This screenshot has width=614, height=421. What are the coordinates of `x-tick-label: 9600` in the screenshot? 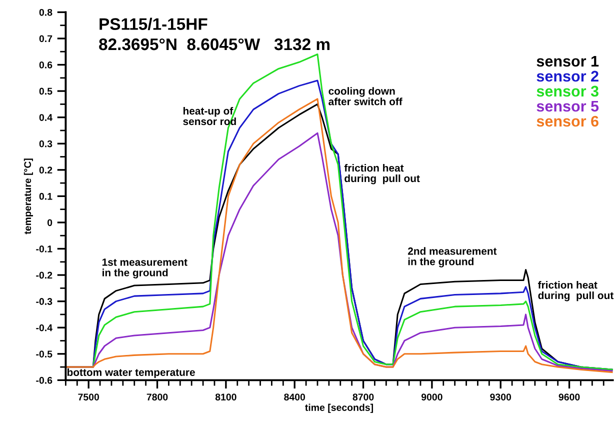 It's located at (569, 397).